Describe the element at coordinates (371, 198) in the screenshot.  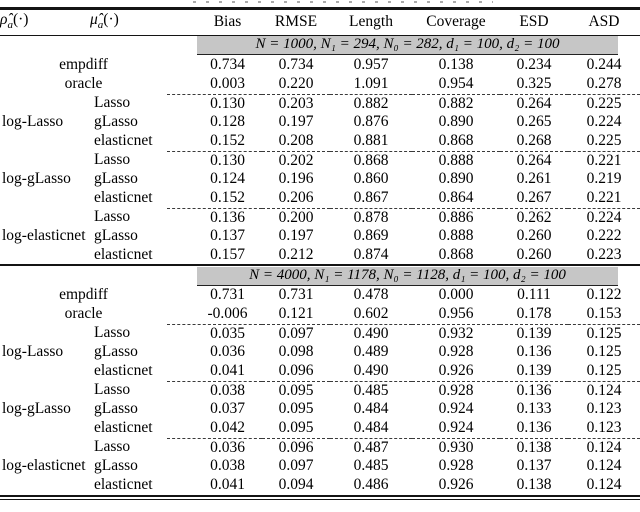
I see `value-cell: 0.867` at that location.